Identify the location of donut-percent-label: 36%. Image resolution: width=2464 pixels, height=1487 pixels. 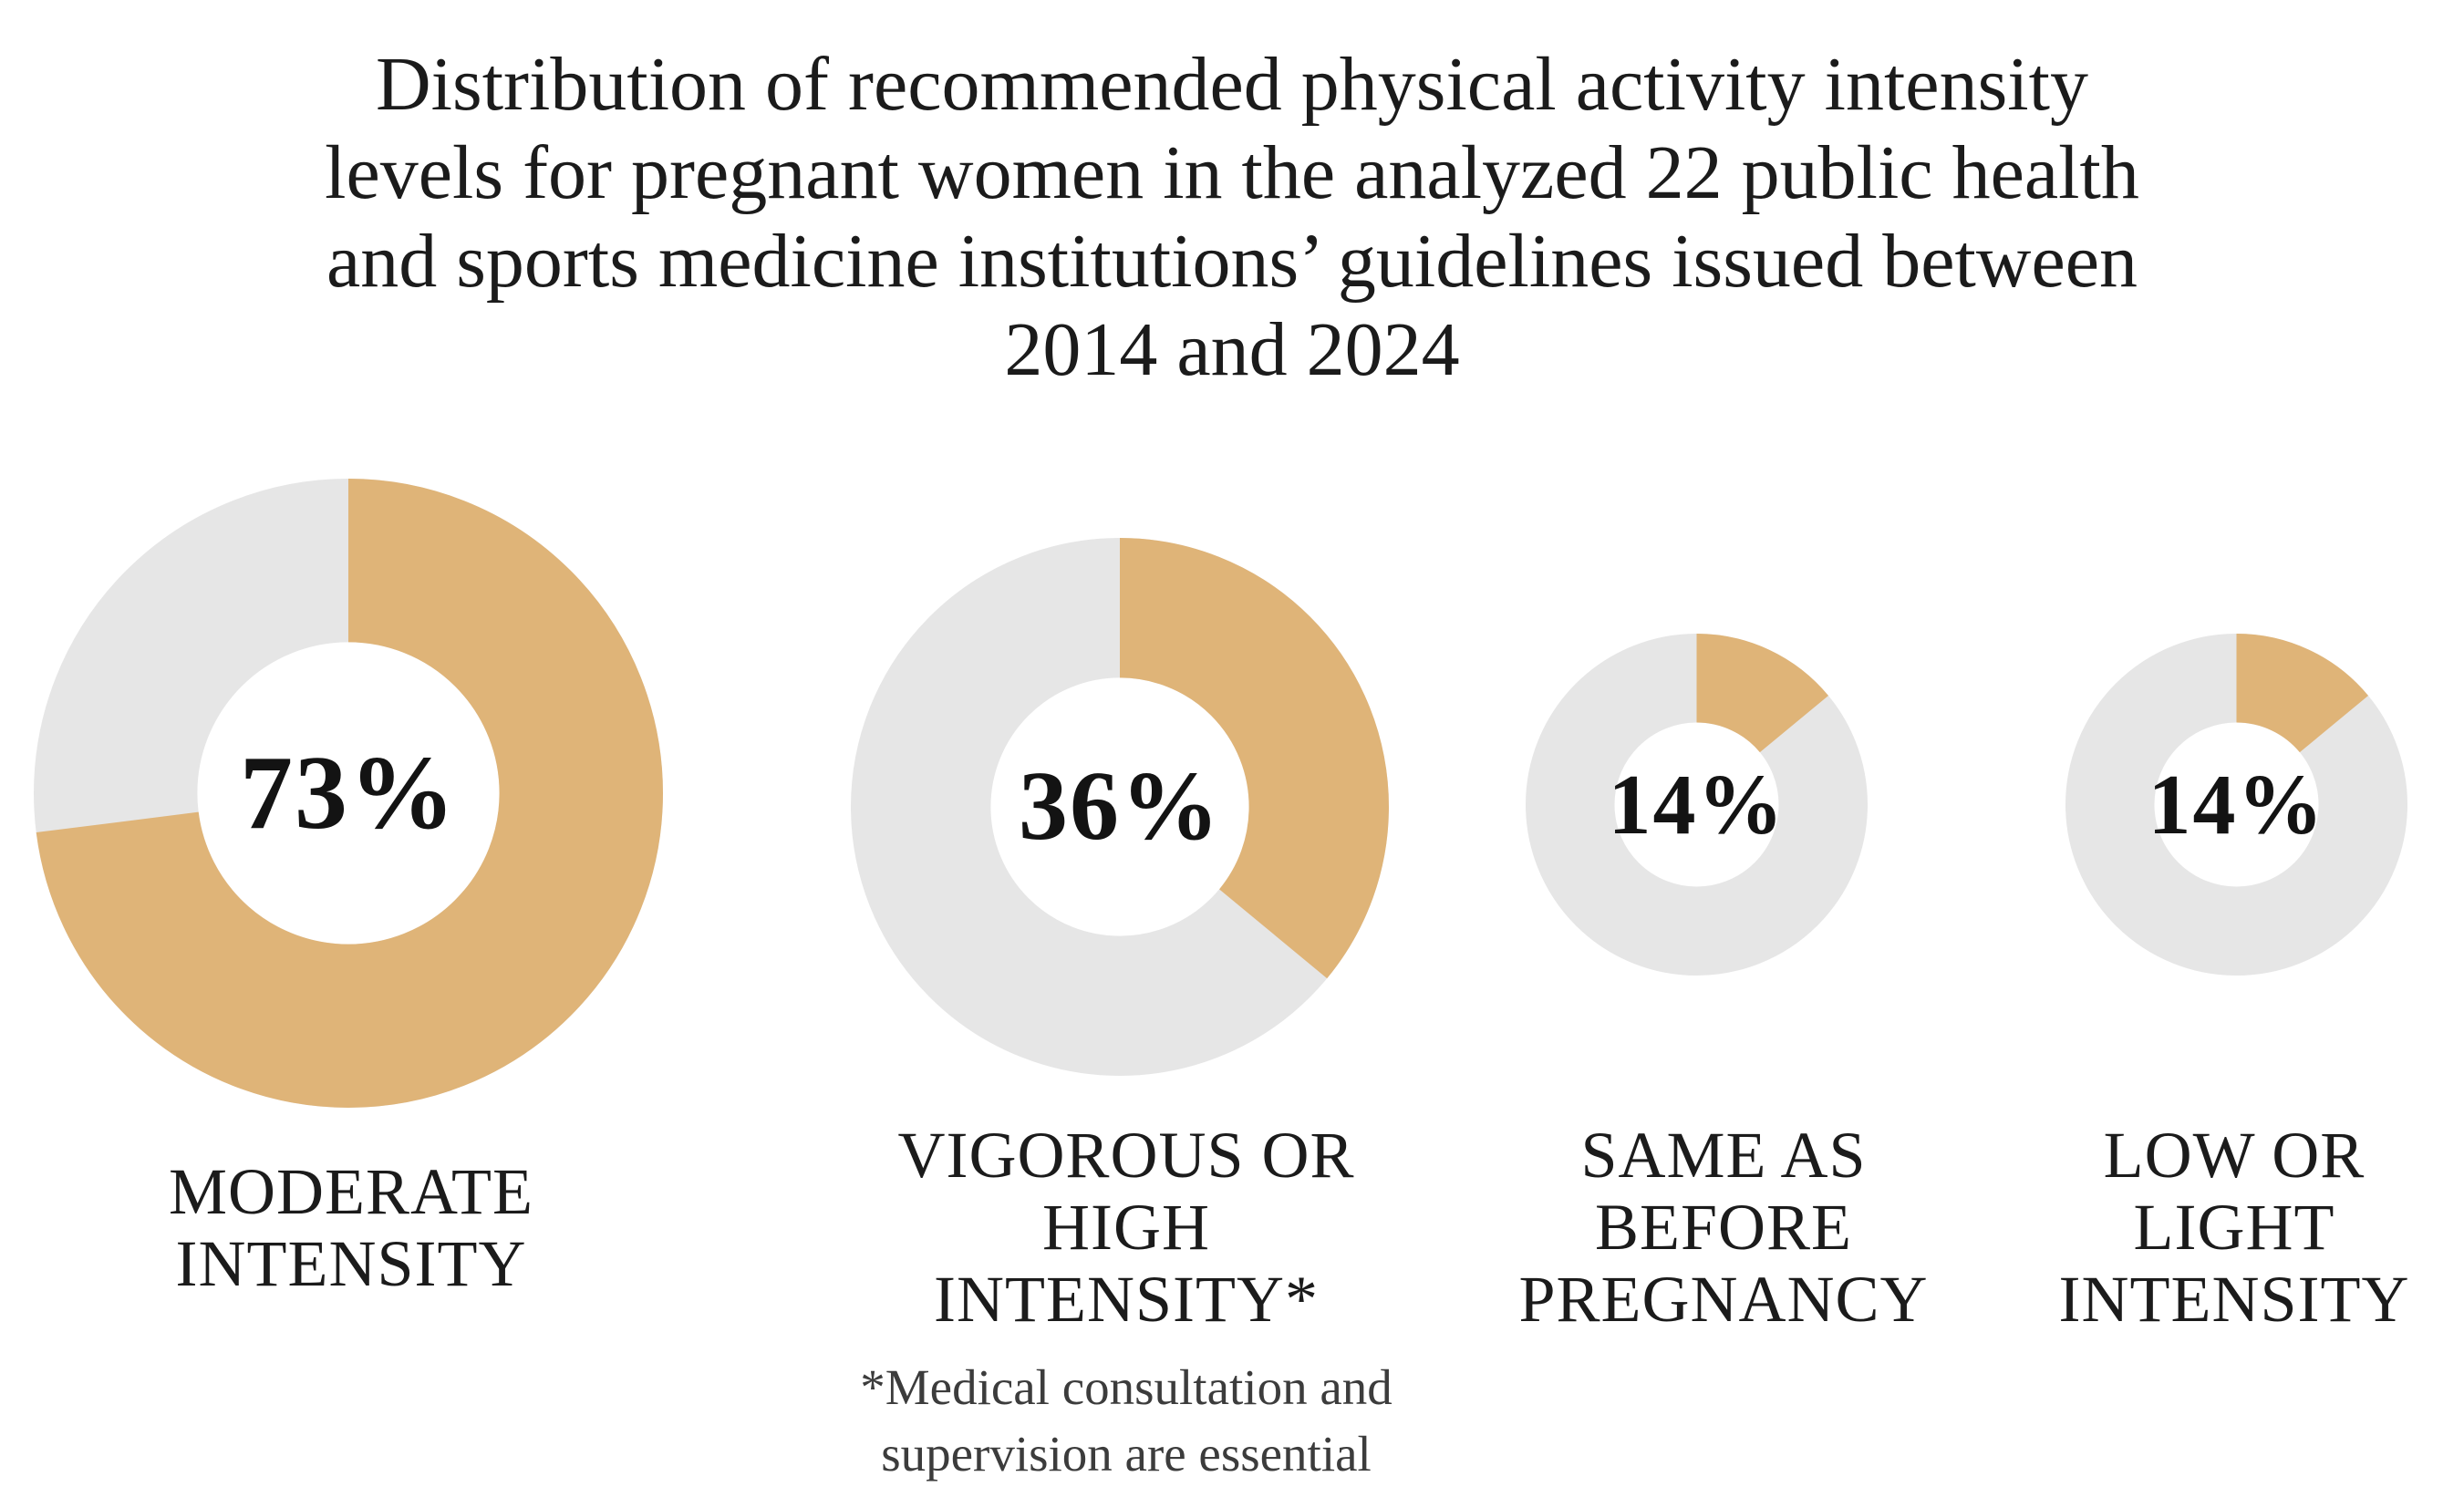
(1120, 807).